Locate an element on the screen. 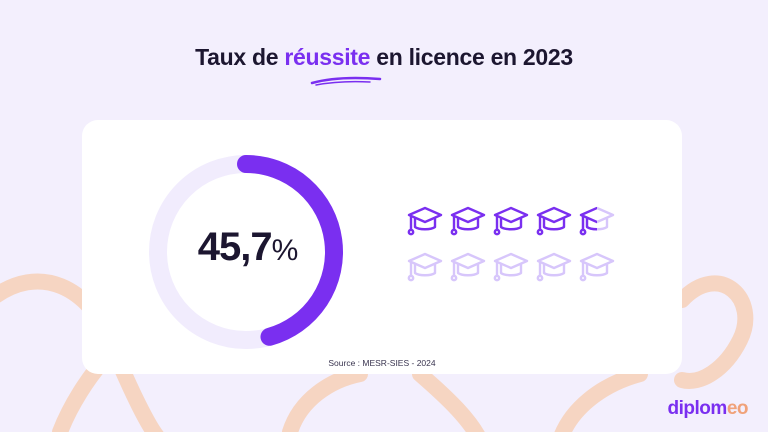  graduation-caps-grid is located at coordinates (511, 244).